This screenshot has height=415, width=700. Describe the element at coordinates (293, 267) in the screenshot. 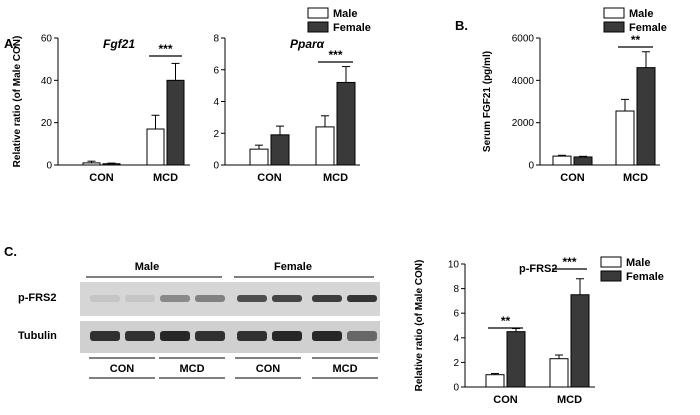

I see `blot-group-female: Female` at that location.